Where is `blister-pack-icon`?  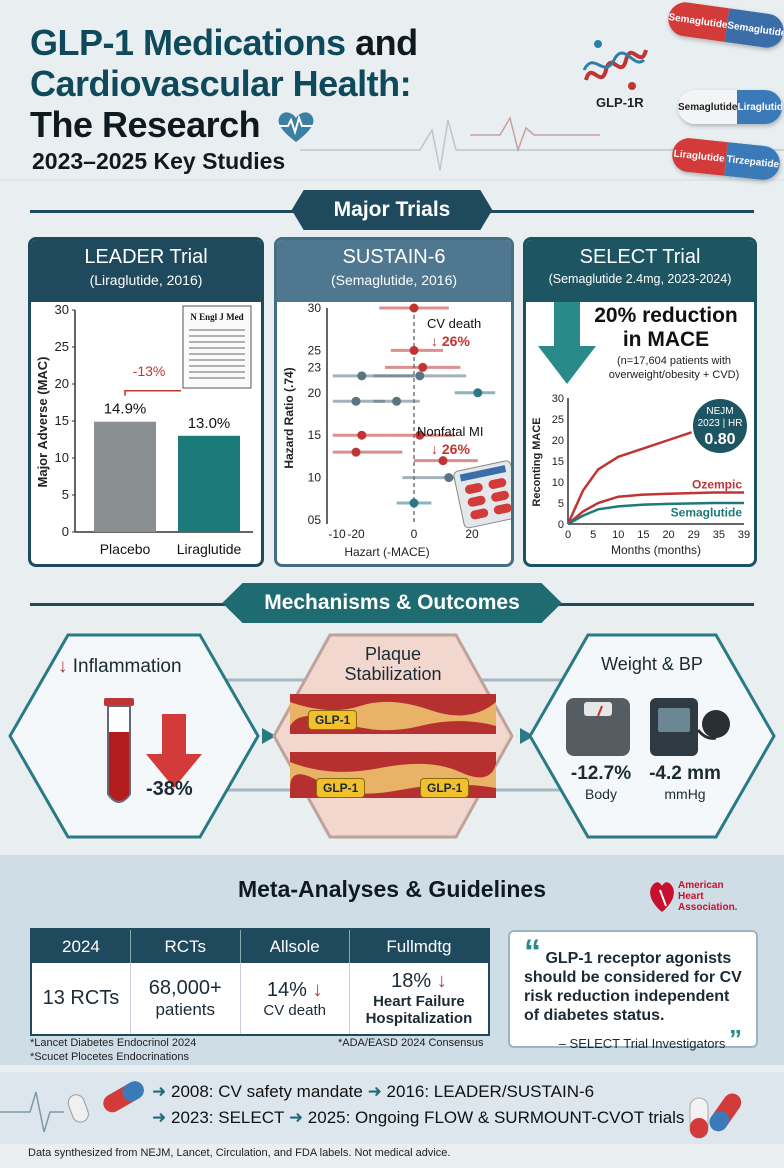
blister-pack-icon is located at coordinates (482, 494).